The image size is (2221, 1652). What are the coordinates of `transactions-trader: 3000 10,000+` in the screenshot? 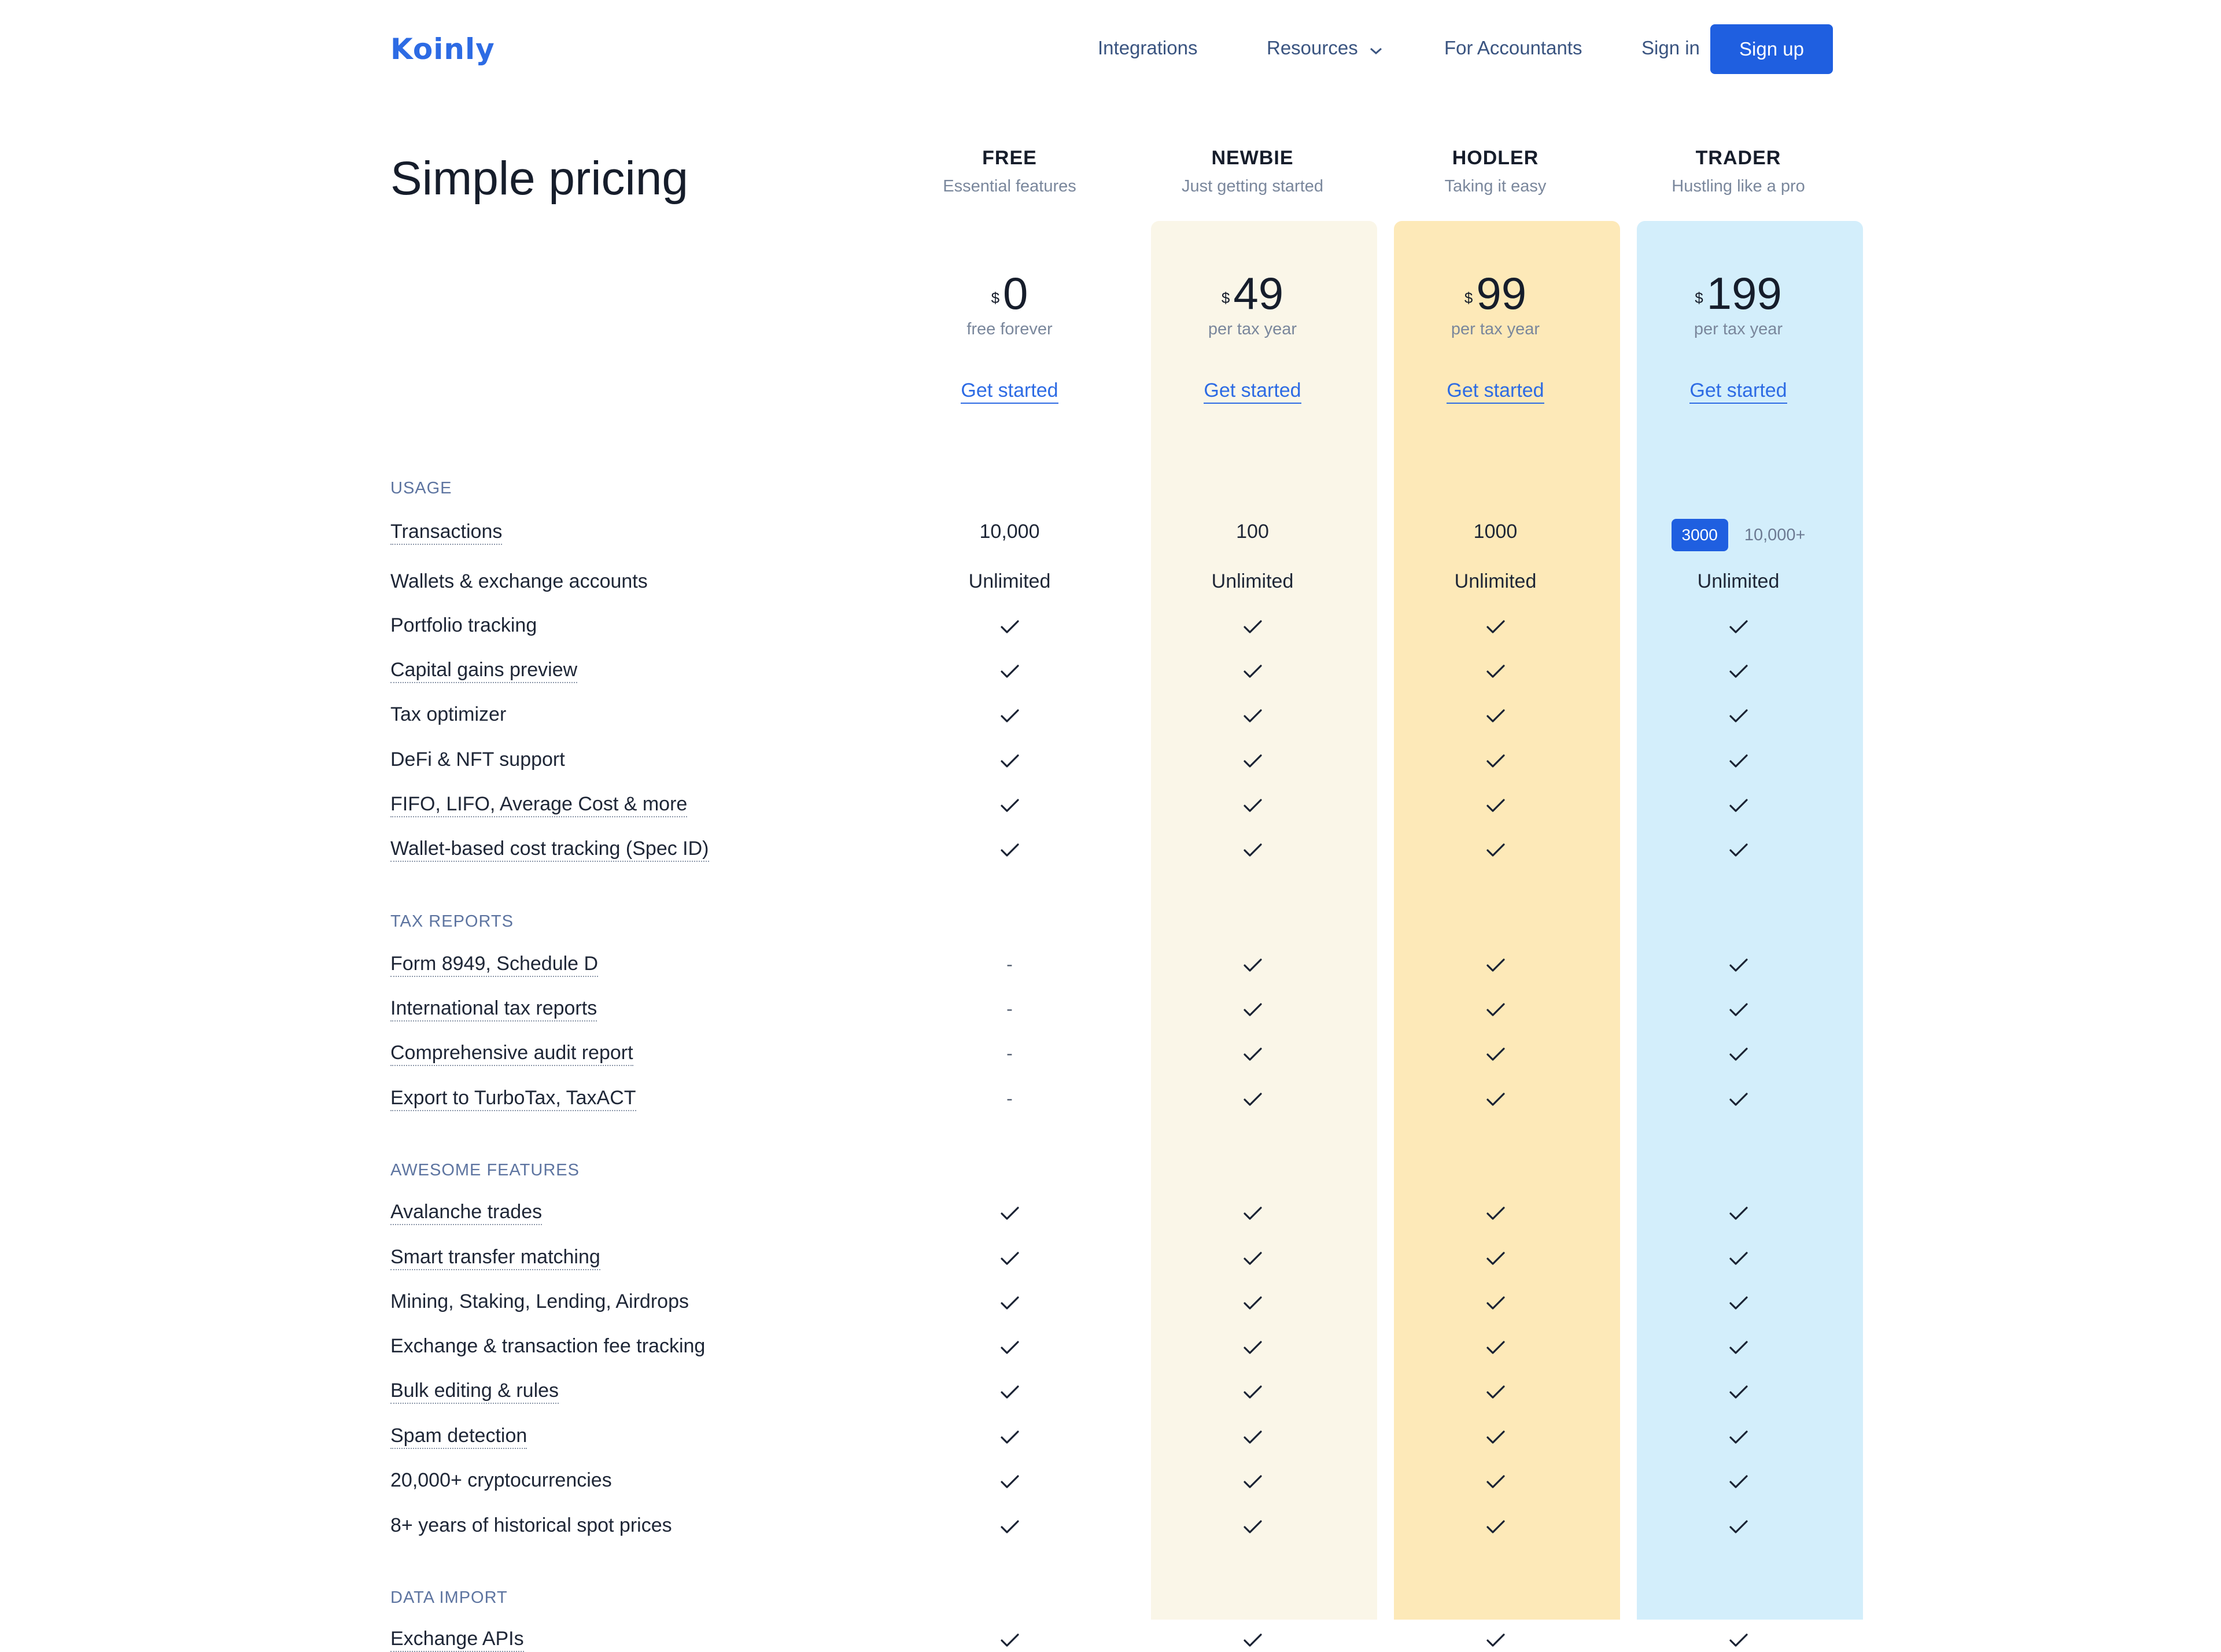 It's located at (1738, 535).